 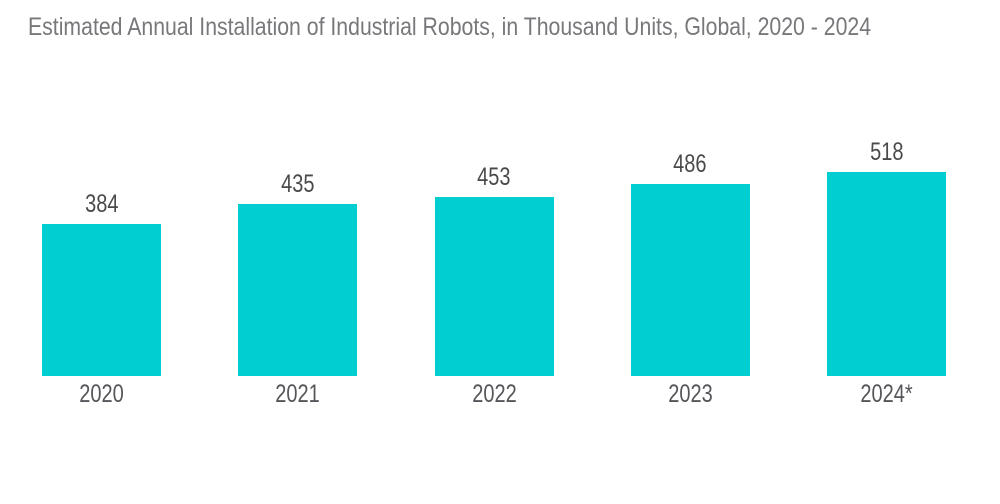 What do you see at coordinates (690, 394) in the screenshot?
I see `x-axis-category-label: 2023` at bounding box center [690, 394].